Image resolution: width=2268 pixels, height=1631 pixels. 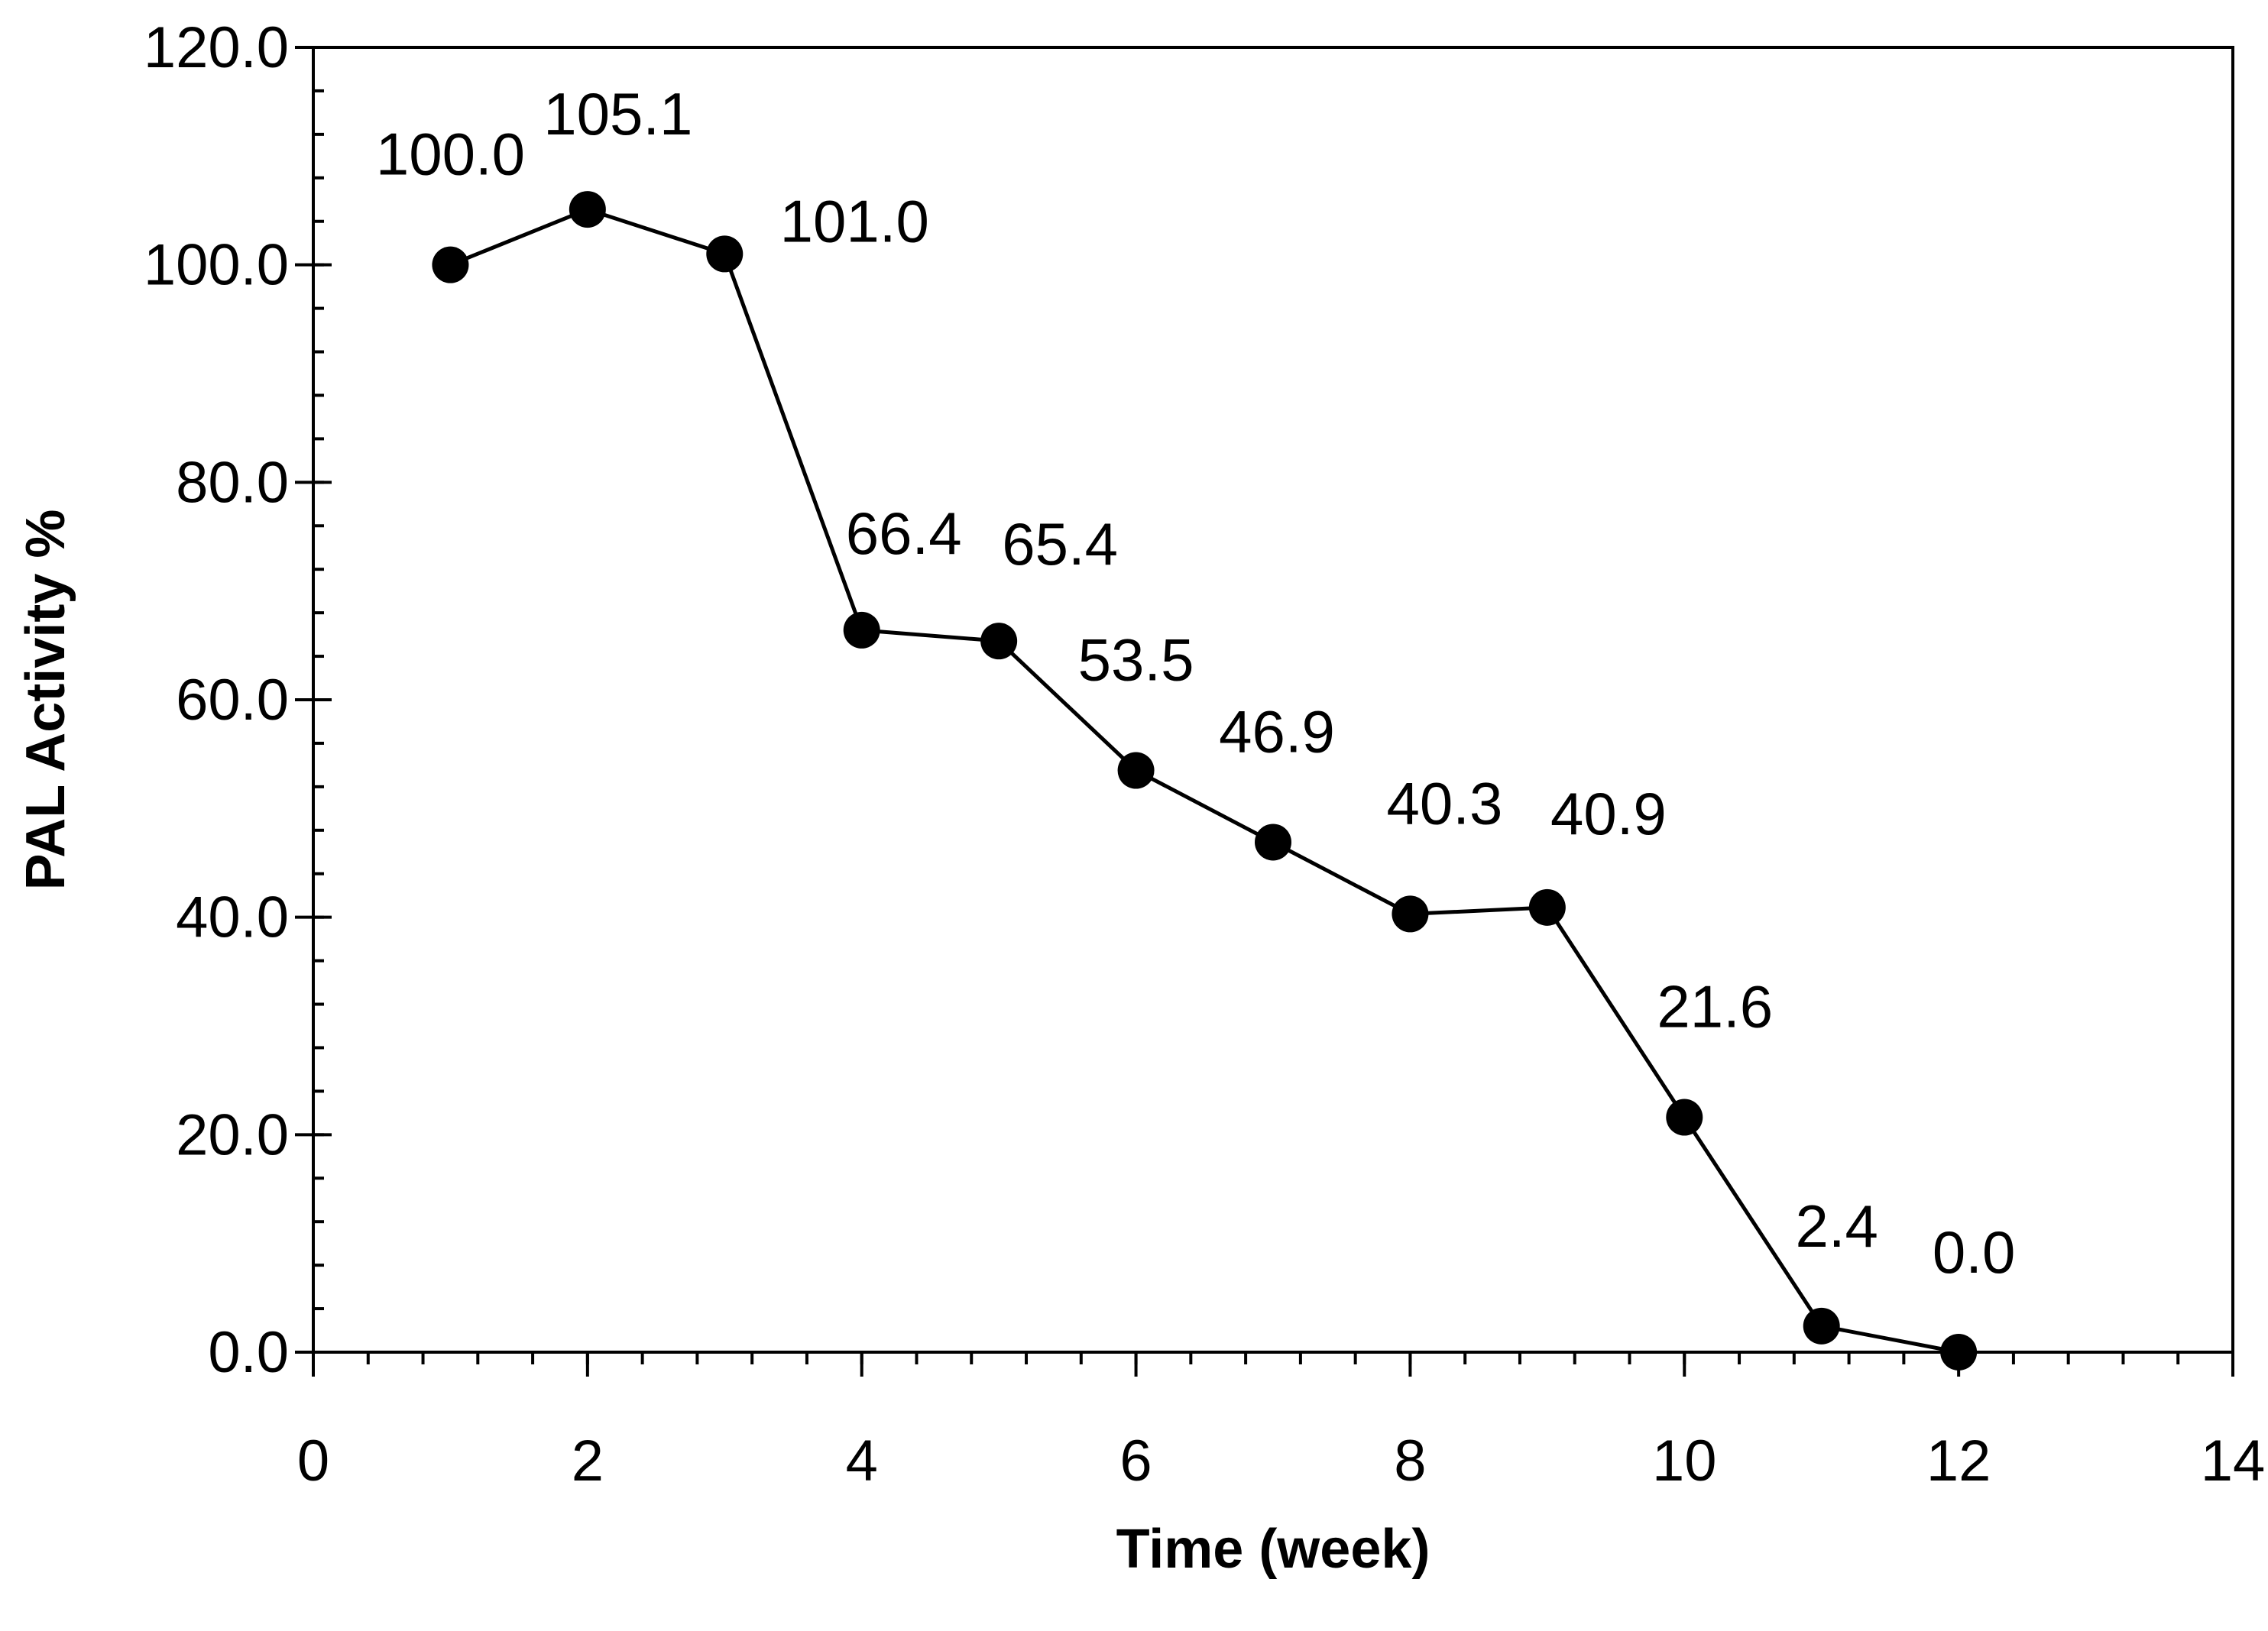 I want to click on data-label: 21.6, so click(x=1715, y=1007).